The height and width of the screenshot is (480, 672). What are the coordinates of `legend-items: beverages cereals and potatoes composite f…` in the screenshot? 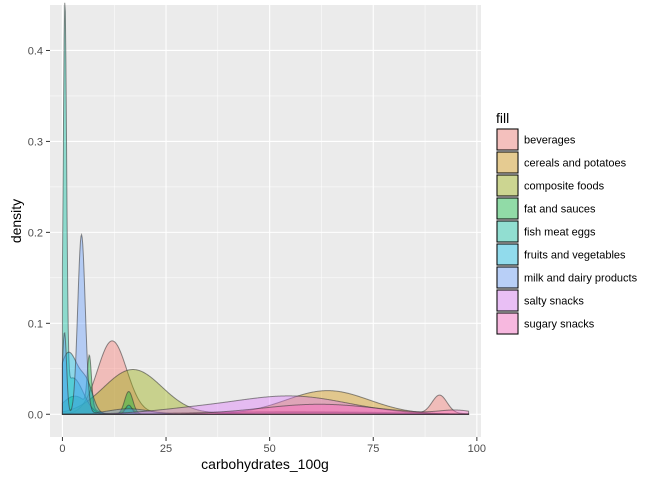 It's located at (567, 231).